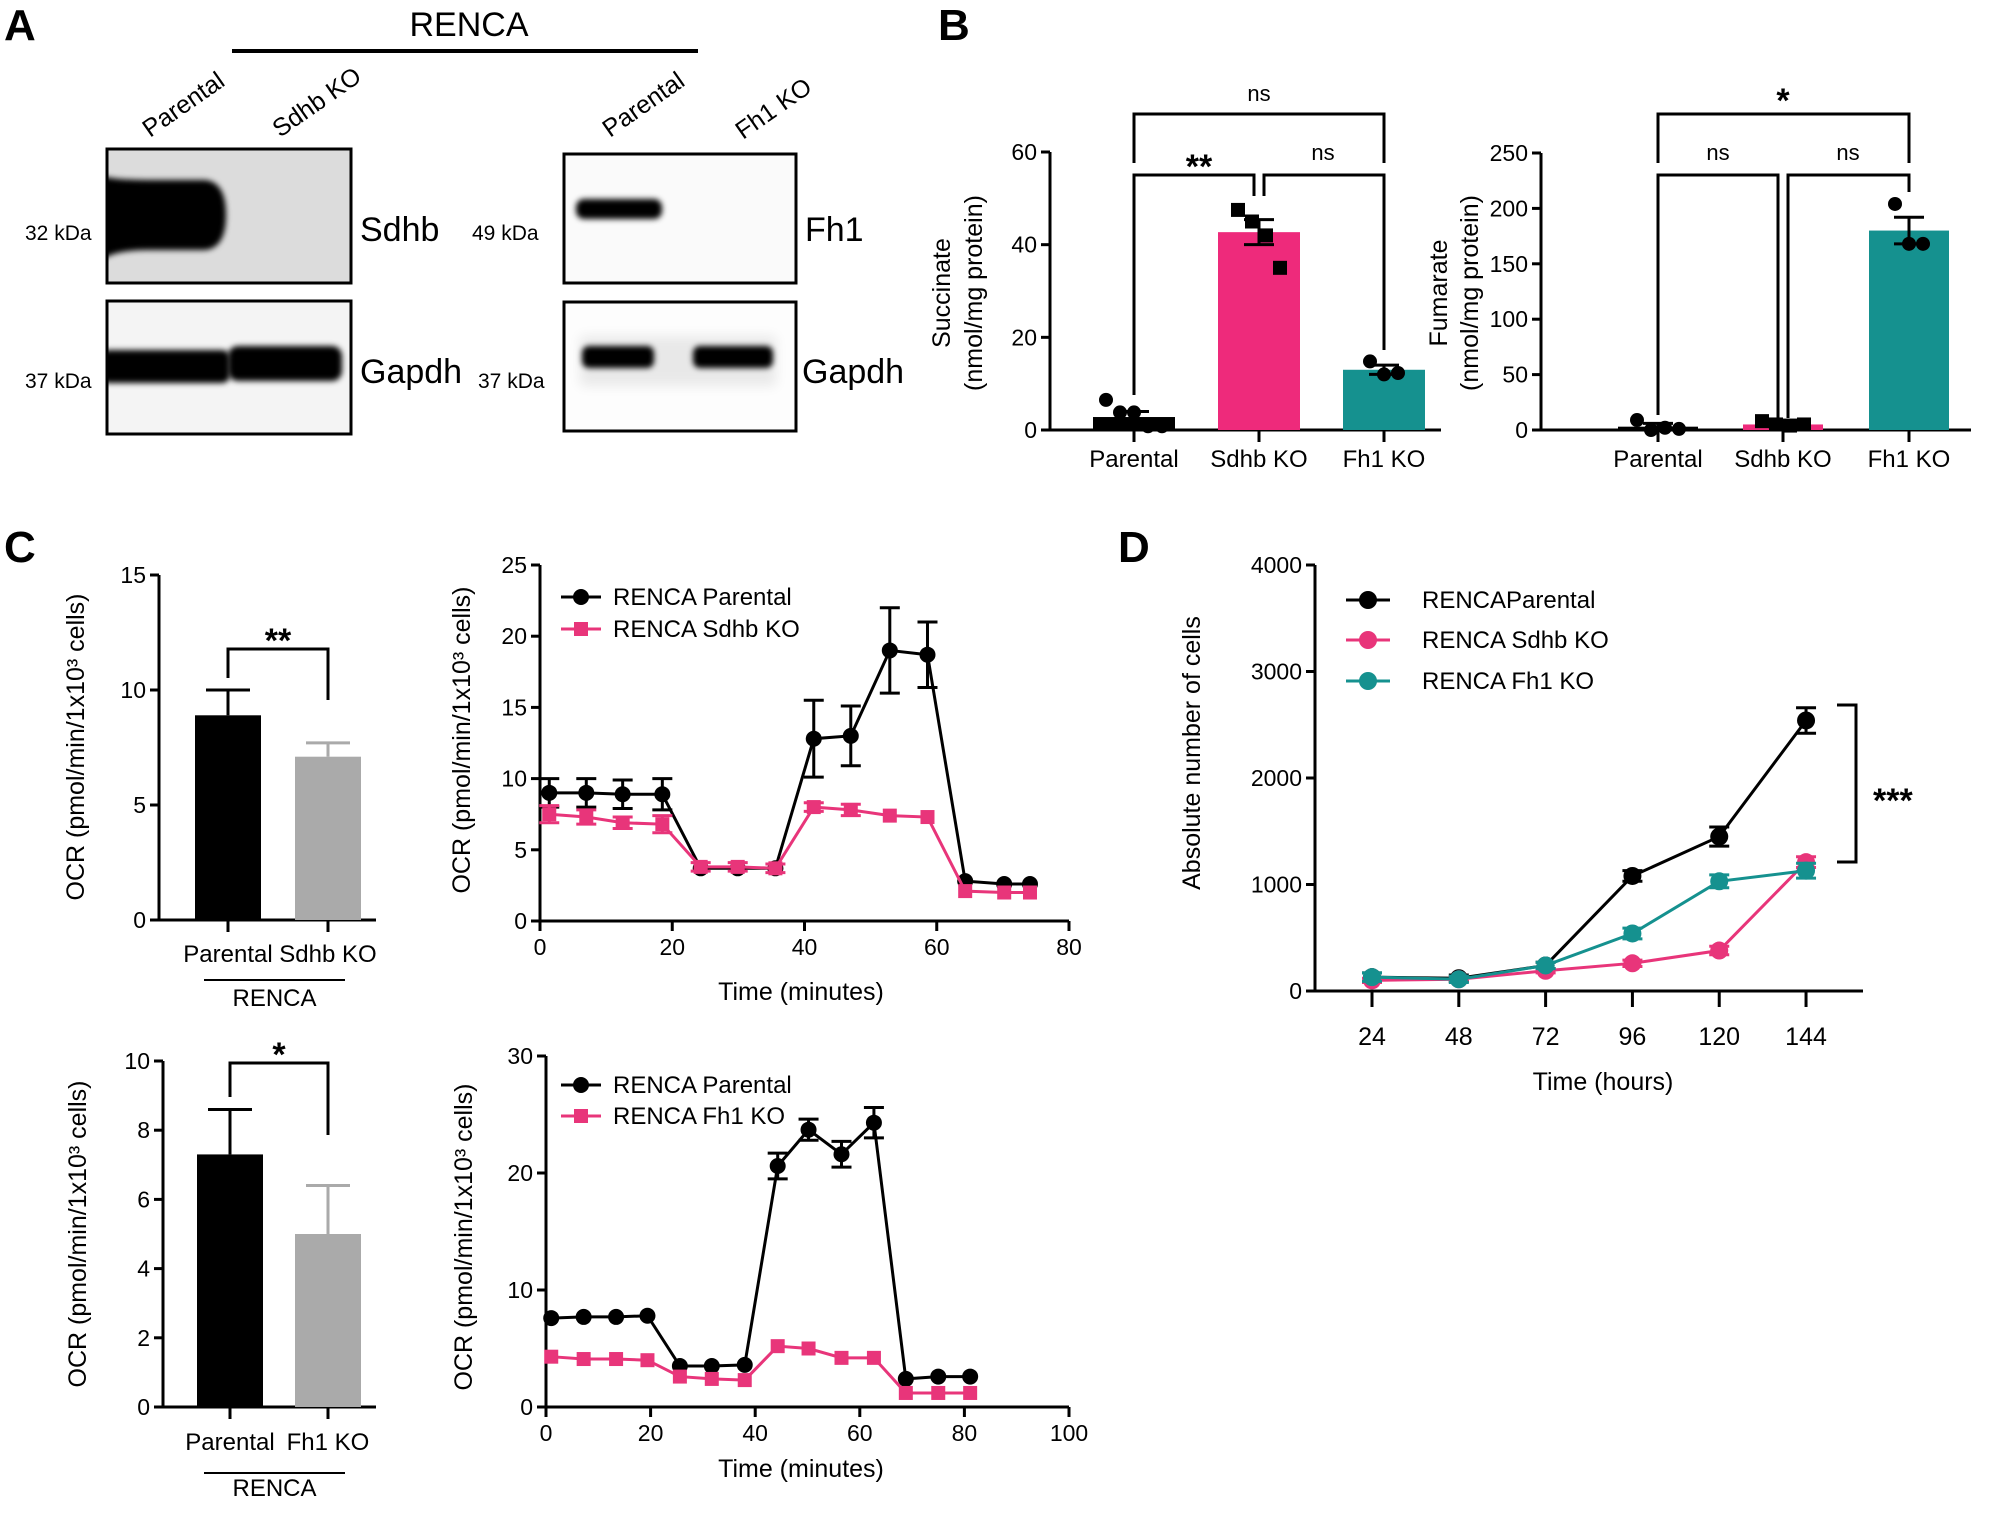 Image resolution: width=2000 pixels, height=1514 pixels. What do you see at coordinates (520, 1056) in the screenshot?
I see `y-tick-label: 30` at bounding box center [520, 1056].